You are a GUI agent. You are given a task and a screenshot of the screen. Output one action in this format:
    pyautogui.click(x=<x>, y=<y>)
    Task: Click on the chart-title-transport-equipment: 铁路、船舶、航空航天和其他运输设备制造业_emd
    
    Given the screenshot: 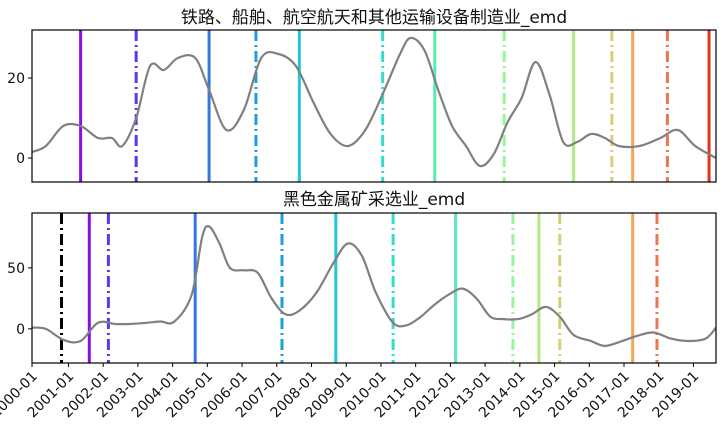 What is the action you would take?
    pyautogui.click(x=374, y=18)
    